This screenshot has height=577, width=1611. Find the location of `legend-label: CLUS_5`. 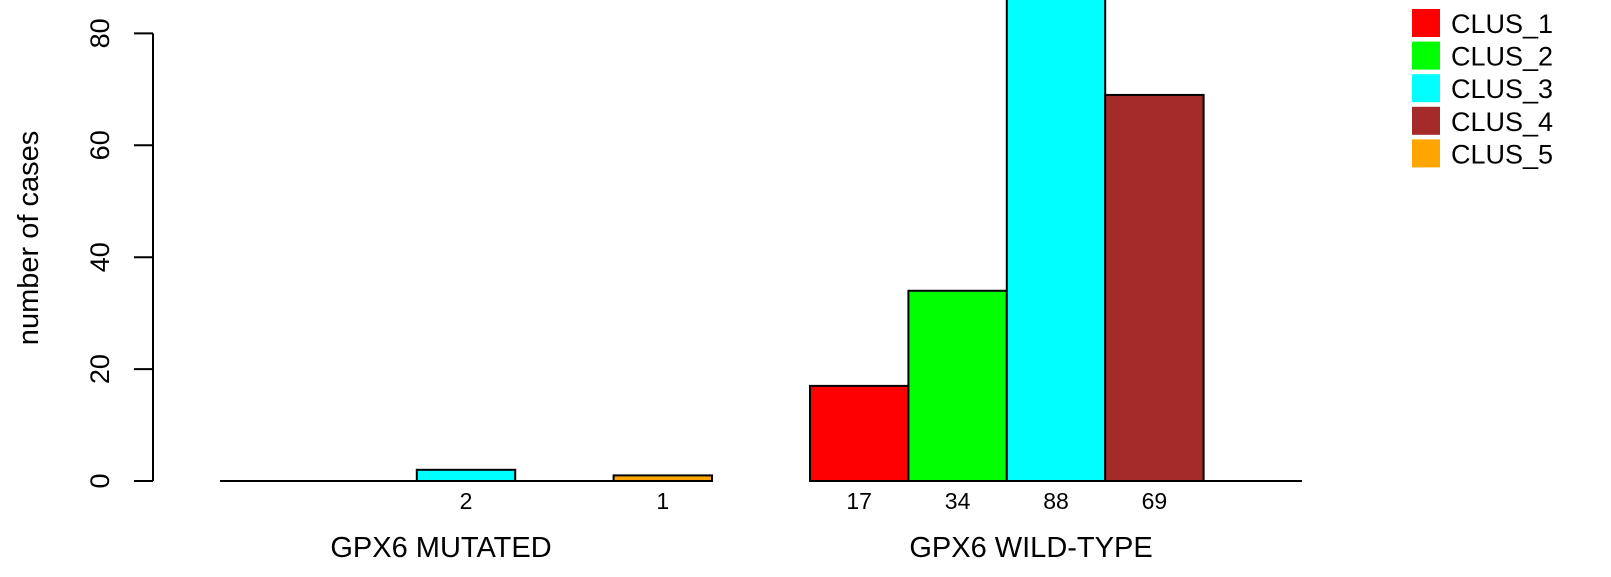

legend-label: CLUS_5 is located at coordinates (1502, 154).